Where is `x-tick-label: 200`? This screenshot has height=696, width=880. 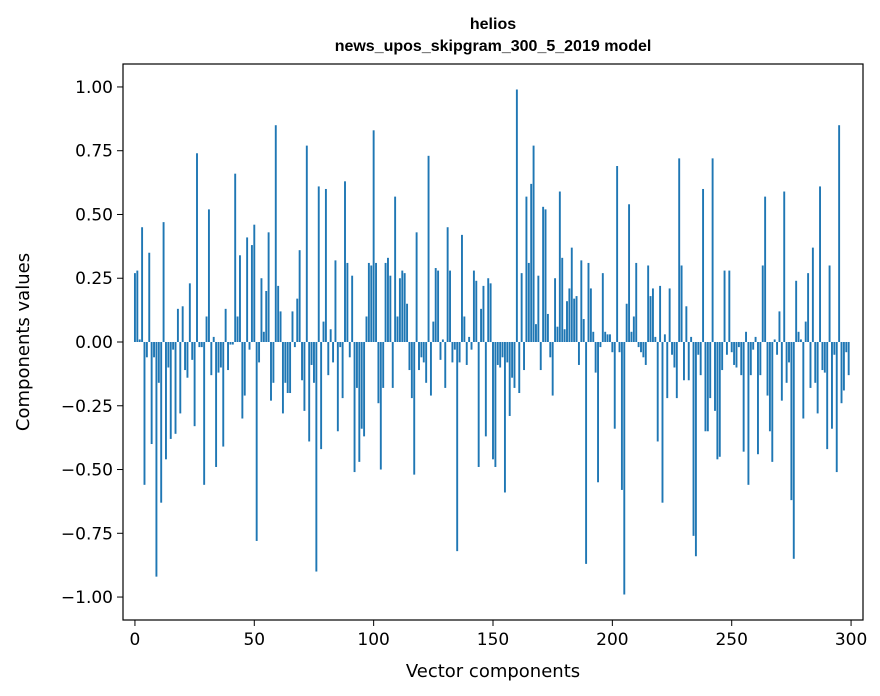 x-tick-label: 200 is located at coordinates (612, 640).